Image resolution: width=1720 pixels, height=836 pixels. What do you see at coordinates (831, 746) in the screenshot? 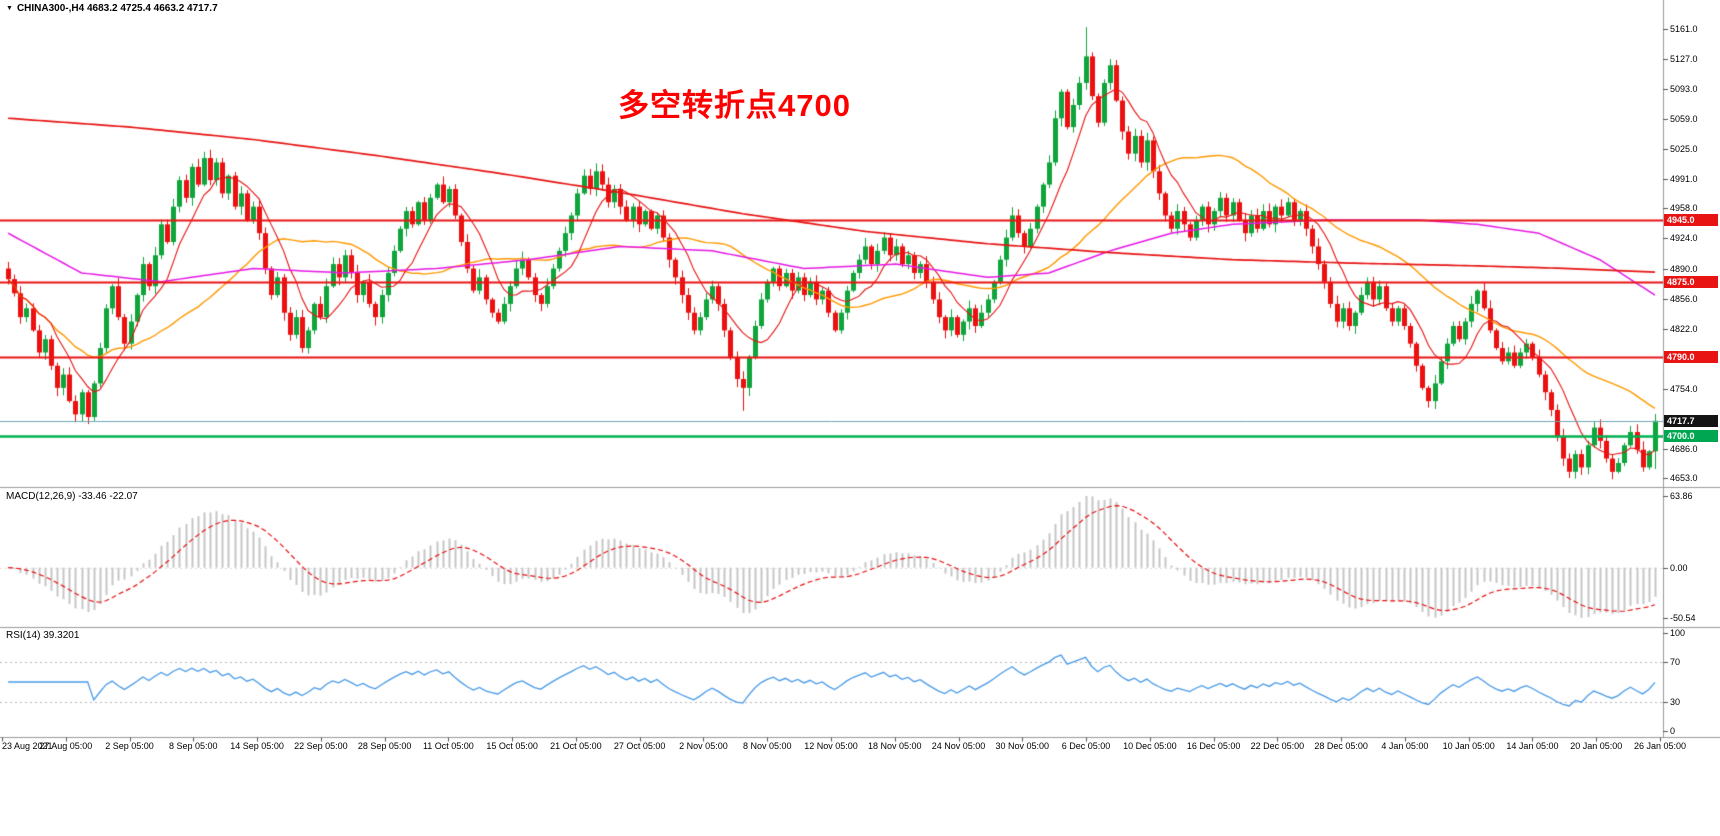
I see `time-axis-label: 12 Nov 05:00` at bounding box center [831, 746].